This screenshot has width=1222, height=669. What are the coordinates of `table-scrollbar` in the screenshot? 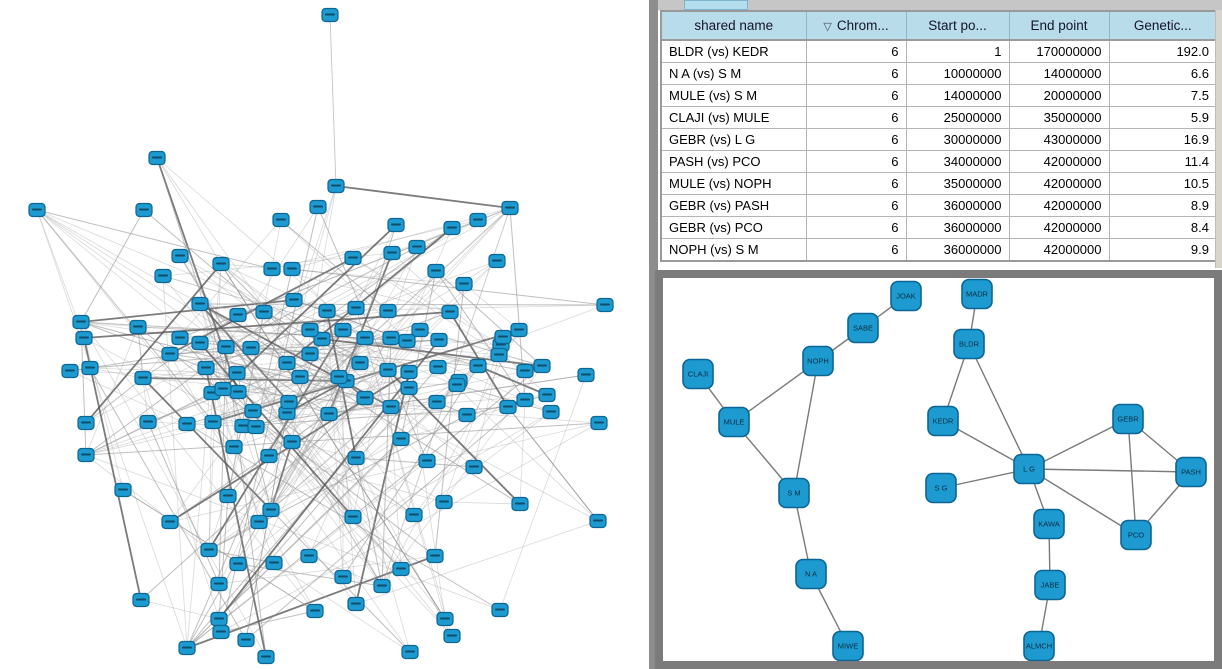 It's located at (1218, 139).